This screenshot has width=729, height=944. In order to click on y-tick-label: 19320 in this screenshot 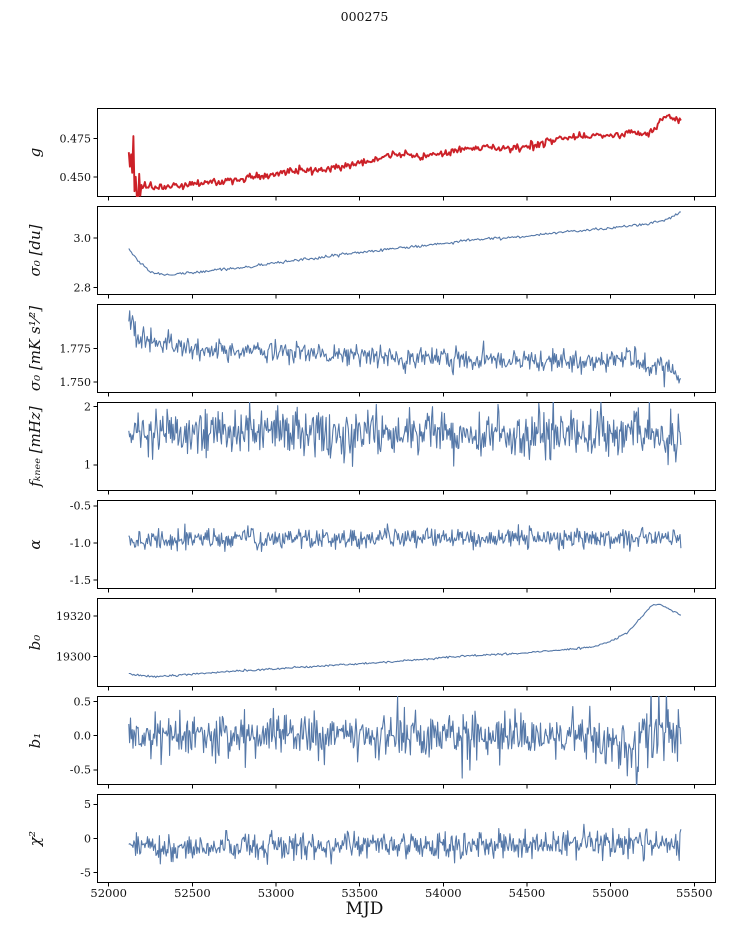, I will do `click(73, 616)`.